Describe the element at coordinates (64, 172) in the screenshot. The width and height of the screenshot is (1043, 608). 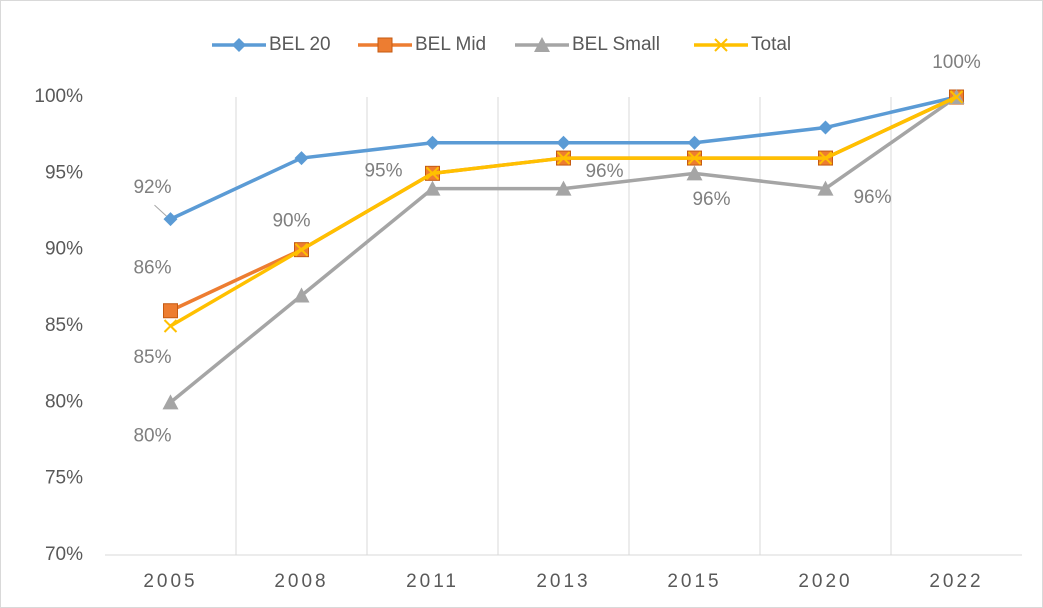
I see `y-tick-label: 95%` at that location.